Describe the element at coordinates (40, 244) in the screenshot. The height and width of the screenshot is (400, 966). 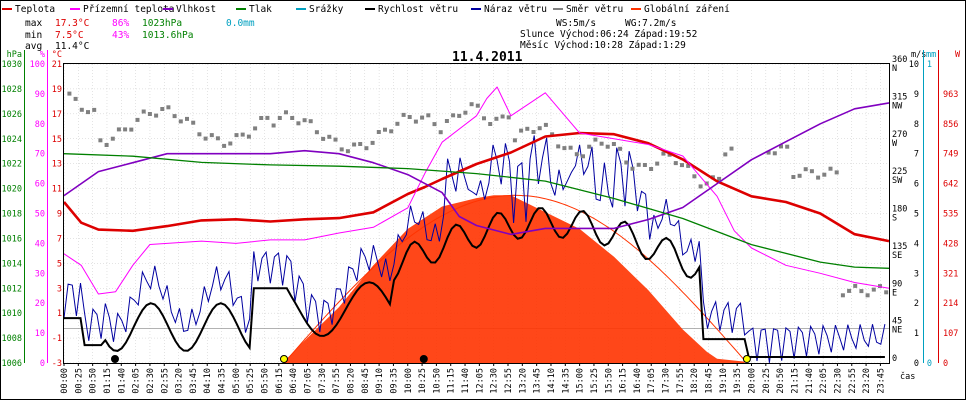
I see `humidity-tick: 40` at that location.